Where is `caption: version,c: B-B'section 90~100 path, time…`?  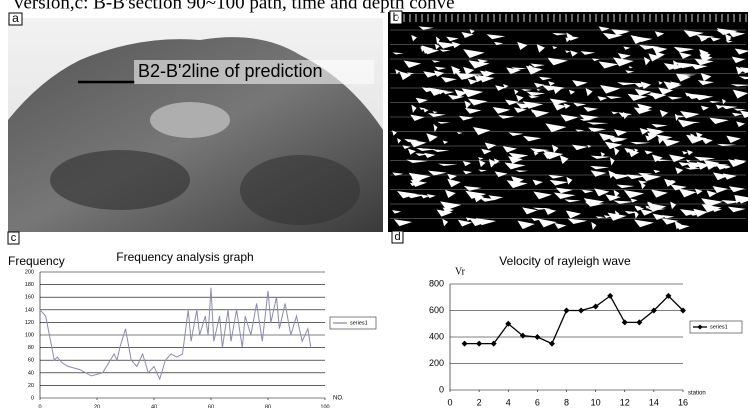 caption: version,c: B-B'section 90~100 path, time… is located at coordinates (234, 6).